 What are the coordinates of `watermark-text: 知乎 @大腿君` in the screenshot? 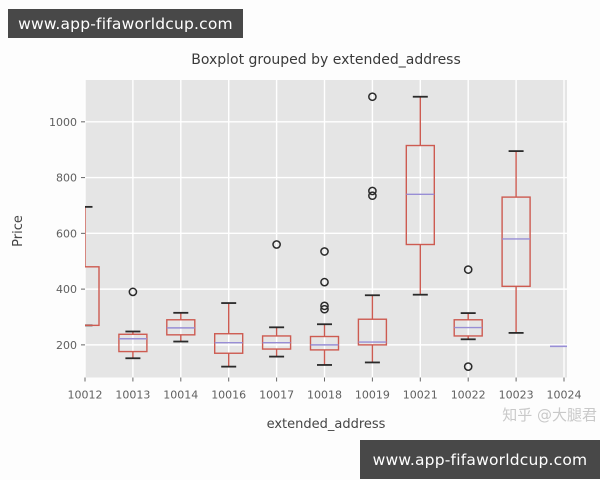 It's located at (549, 415).